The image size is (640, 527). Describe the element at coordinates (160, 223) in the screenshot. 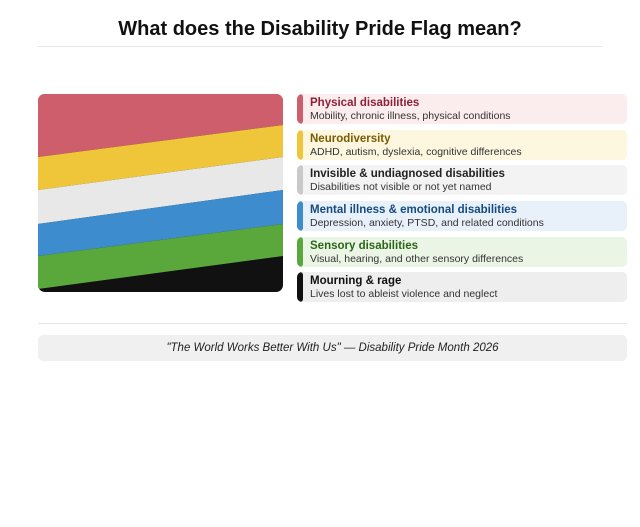

I see `flag-stripe-blue` at that location.